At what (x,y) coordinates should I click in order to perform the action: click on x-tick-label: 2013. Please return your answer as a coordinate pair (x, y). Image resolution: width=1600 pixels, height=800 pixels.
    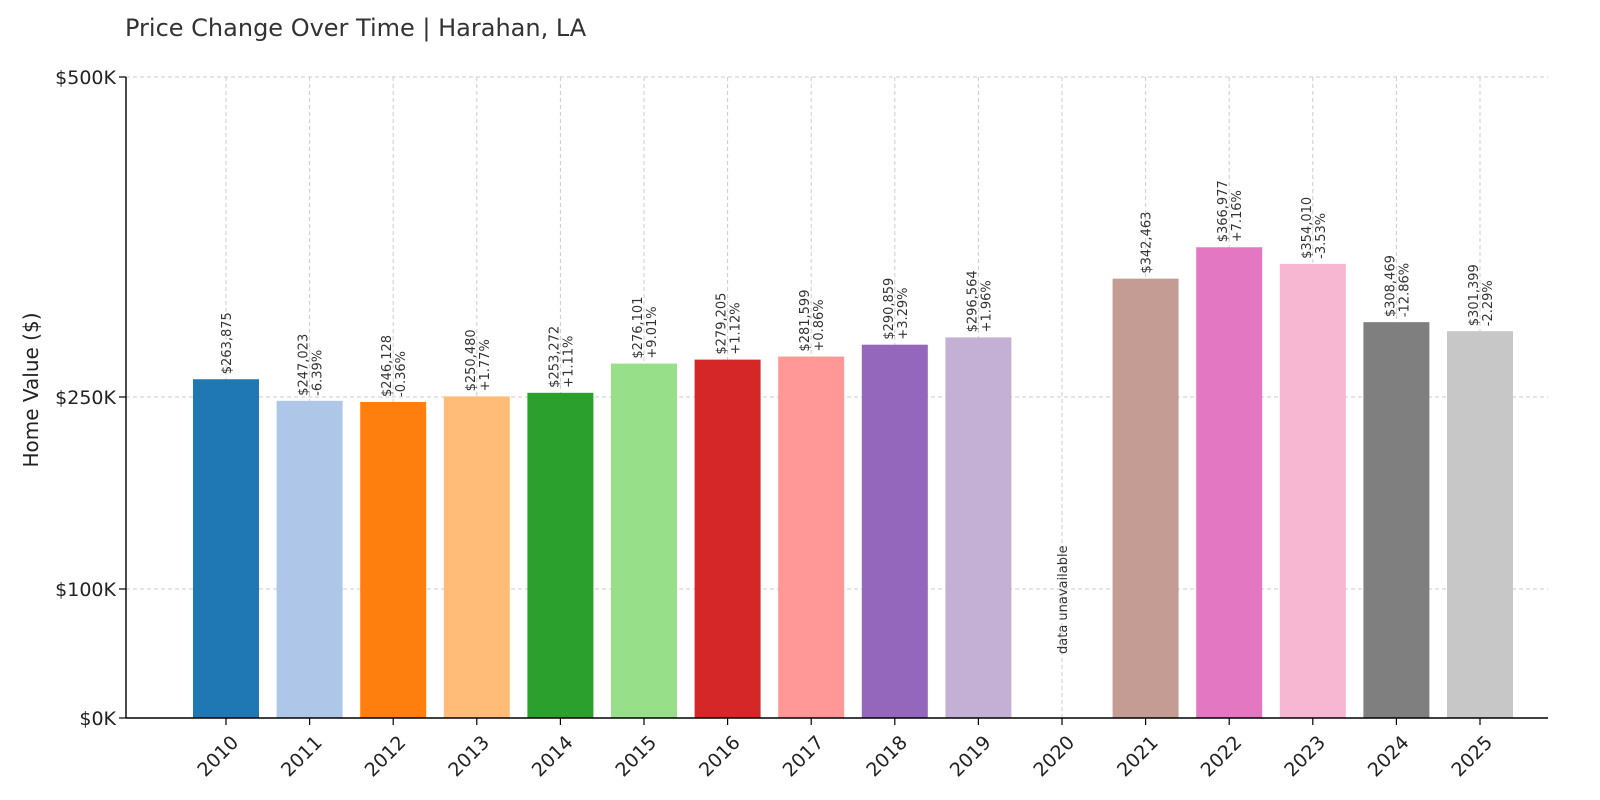
    Looking at the image, I should click on (469, 757).